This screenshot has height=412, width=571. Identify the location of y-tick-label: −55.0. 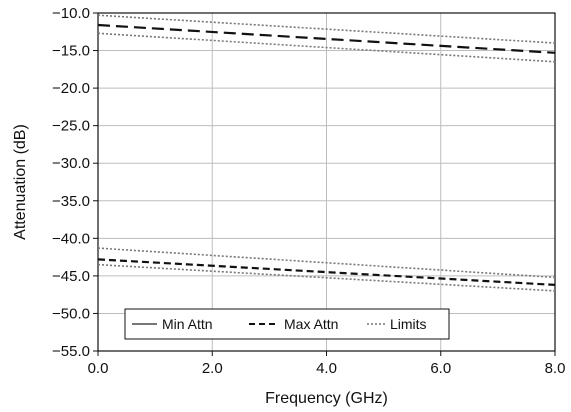
(71, 351).